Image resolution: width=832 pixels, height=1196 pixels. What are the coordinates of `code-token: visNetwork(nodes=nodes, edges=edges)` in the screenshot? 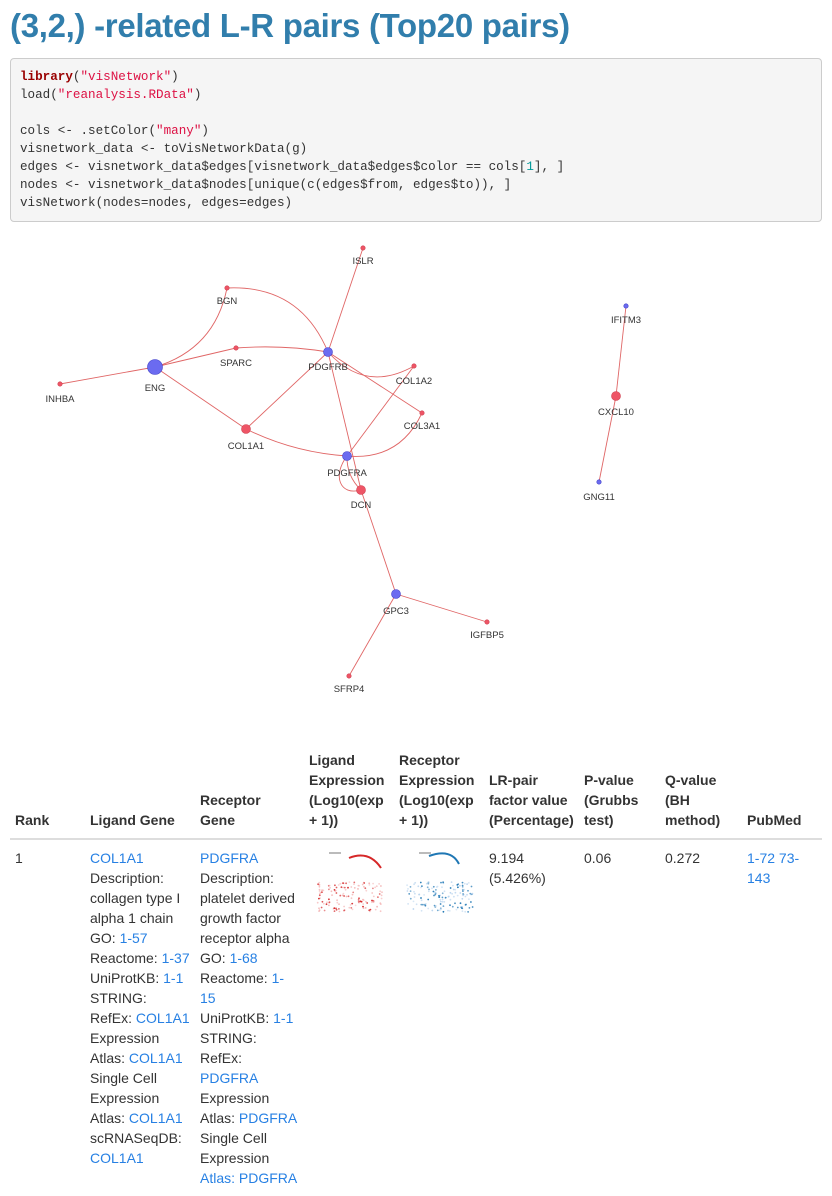 It's located at (156, 203).